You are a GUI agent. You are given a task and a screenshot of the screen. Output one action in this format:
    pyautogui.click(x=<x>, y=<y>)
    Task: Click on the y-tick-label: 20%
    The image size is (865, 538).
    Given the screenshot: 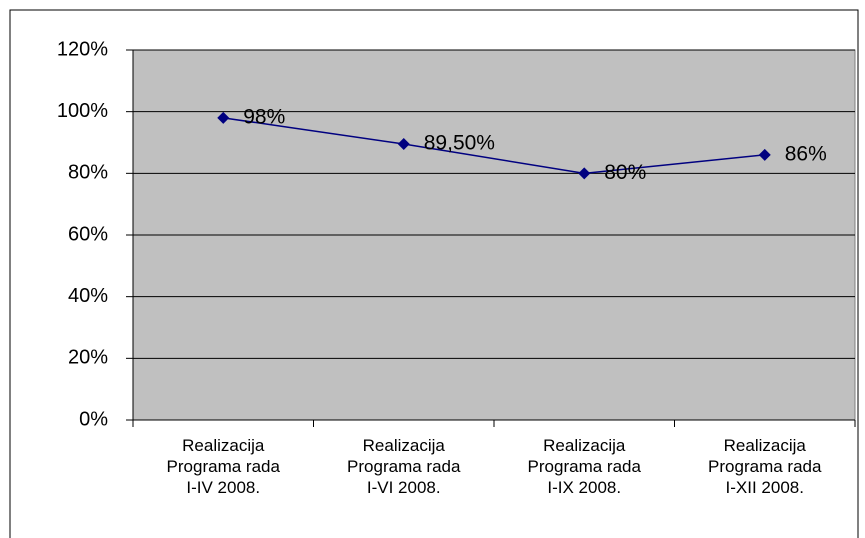 What is the action you would take?
    pyautogui.click(x=88, y=358)
    